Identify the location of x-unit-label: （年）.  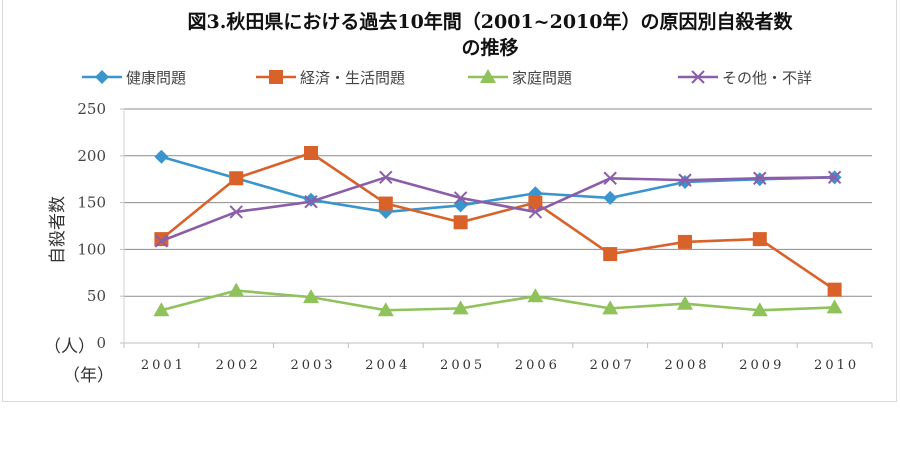
(88, 376).